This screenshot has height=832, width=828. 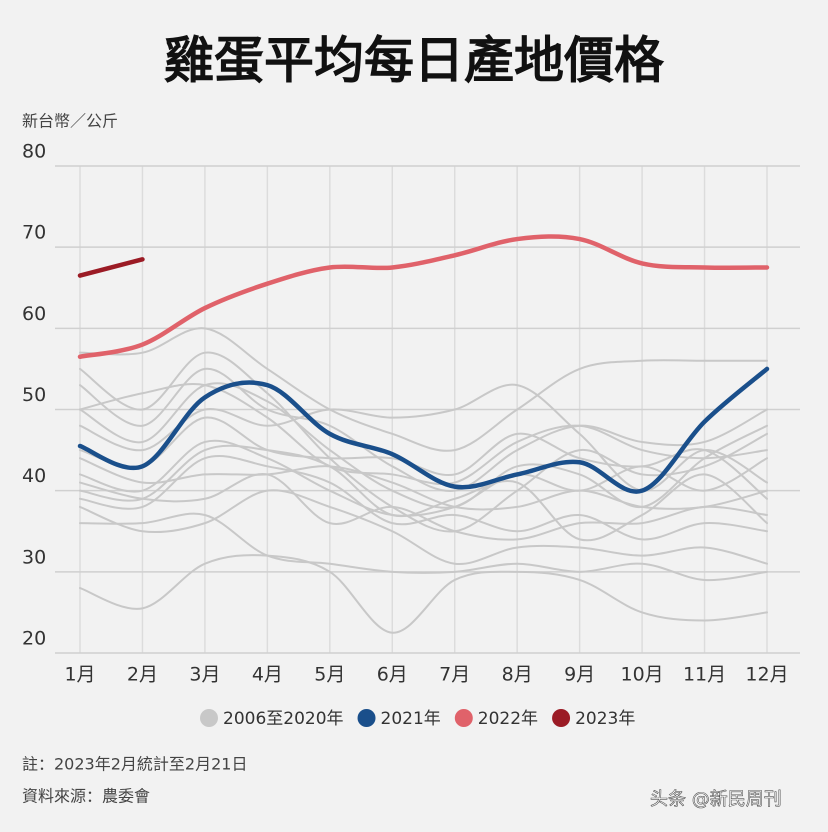 What do you see at coordinates (454, 675) in the screenshot?
I see `x-tick-label: 7月` at bounding box center [454, 675].